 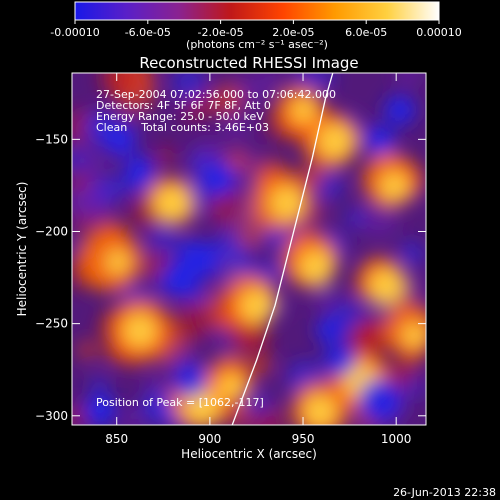 What do you see at coordinates (51, 416) in the screenshot?
I see `y-tick-label: −300` at bounding box center [51, 416].